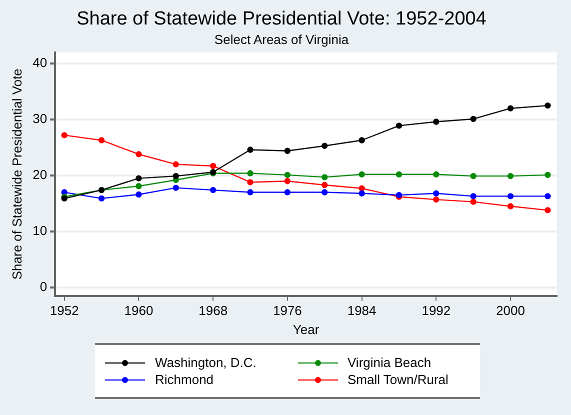  I want to click on x-tick-label: 1976, so click(287, 310).